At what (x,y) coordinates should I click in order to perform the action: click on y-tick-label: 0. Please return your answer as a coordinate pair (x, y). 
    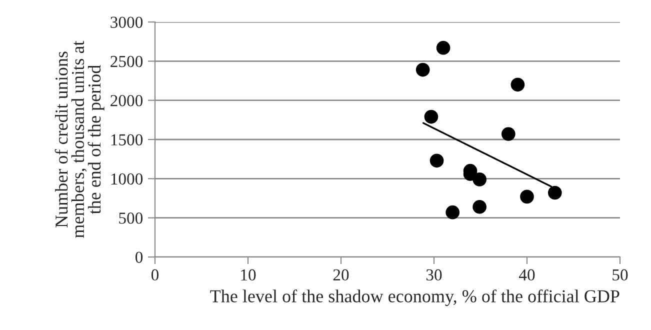
    Looking at the image, I should click on (139, 257).